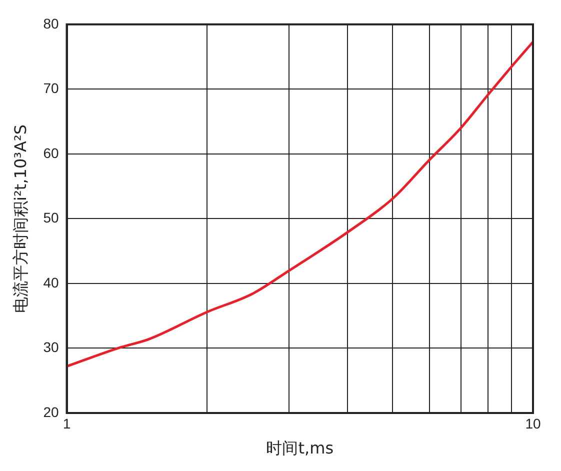  I want to click on x-tick-label: 1, so click(66, 423).